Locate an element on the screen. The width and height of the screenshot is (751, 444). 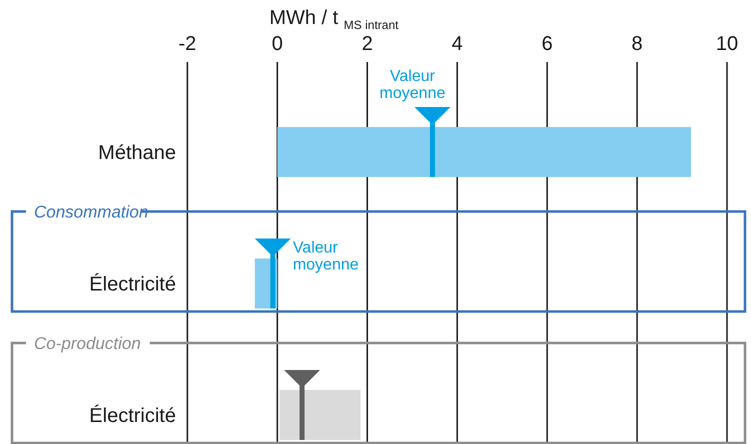
x-tick-label: 2 is located at coordinates (367, 44).